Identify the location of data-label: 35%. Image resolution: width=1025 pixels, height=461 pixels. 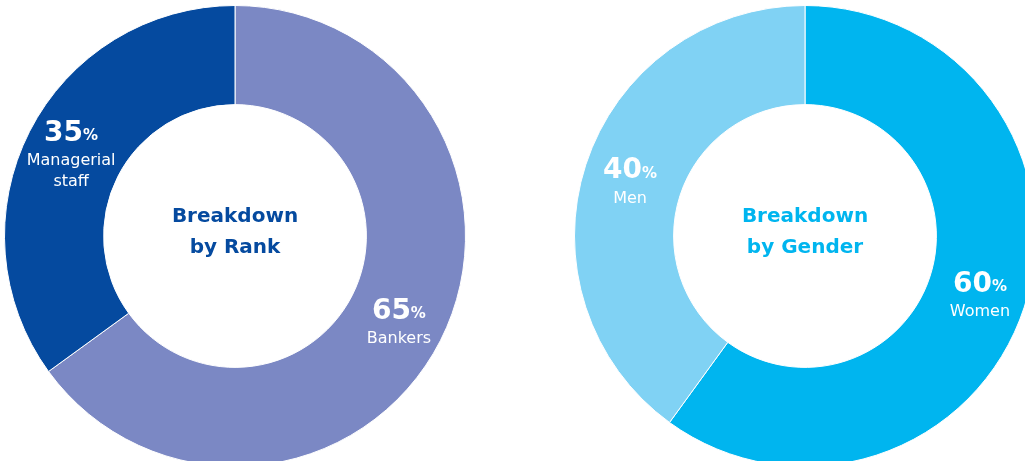
(71, 131).